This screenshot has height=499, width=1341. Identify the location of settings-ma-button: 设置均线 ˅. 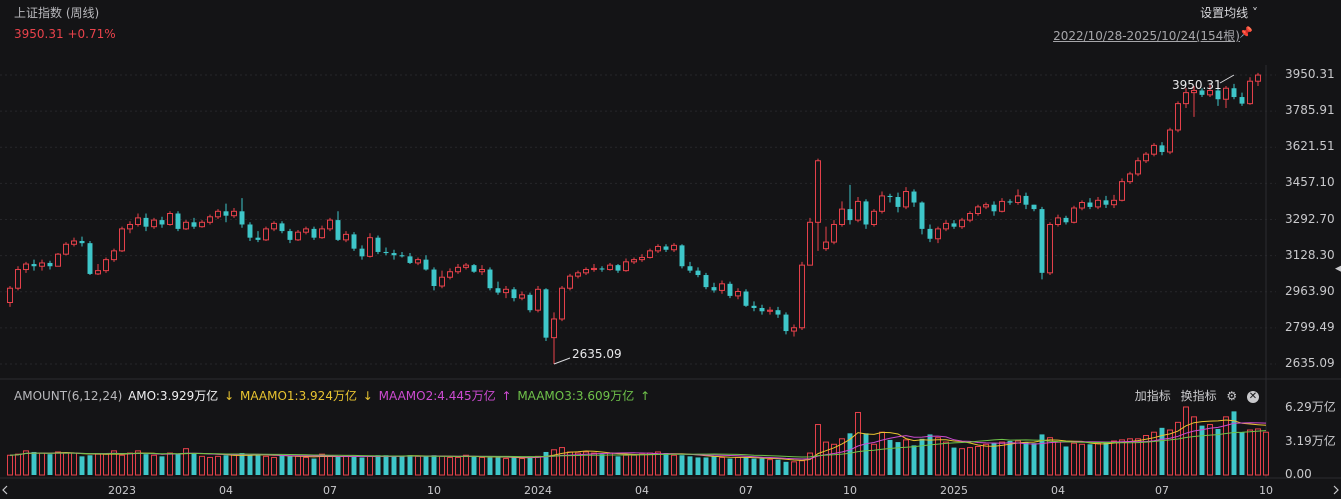
(1229, 13).